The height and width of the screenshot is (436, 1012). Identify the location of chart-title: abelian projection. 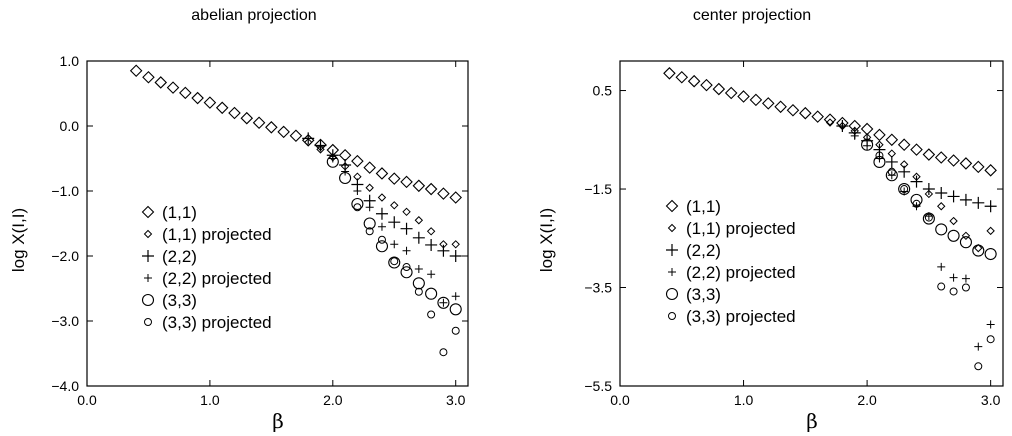
(253, 15).